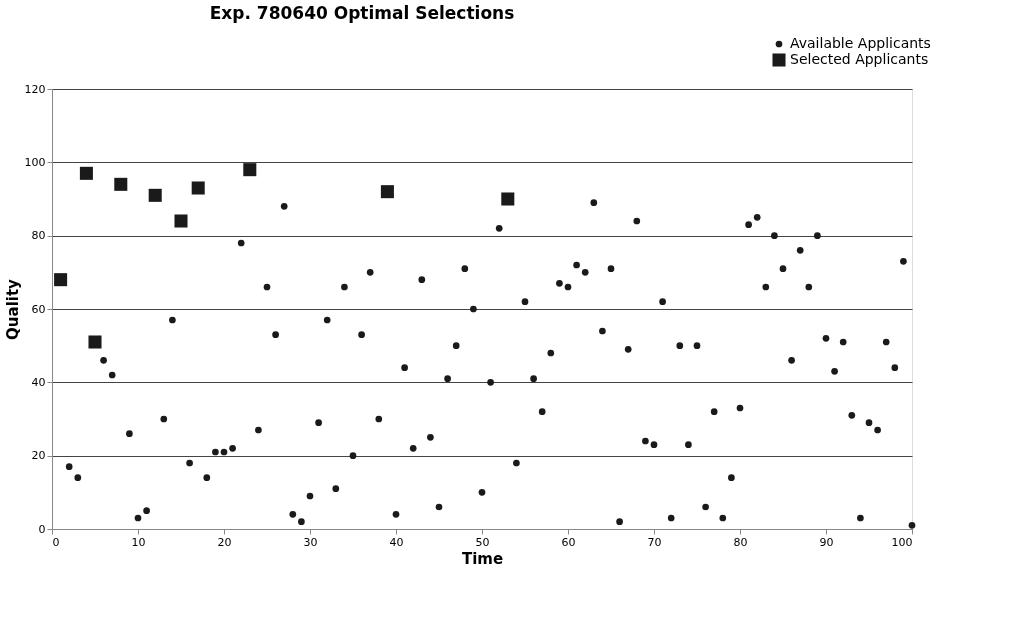  Describe the element at coordinates (38, 236) in the screenshot. I see `y-tick-label: 80` at that location.